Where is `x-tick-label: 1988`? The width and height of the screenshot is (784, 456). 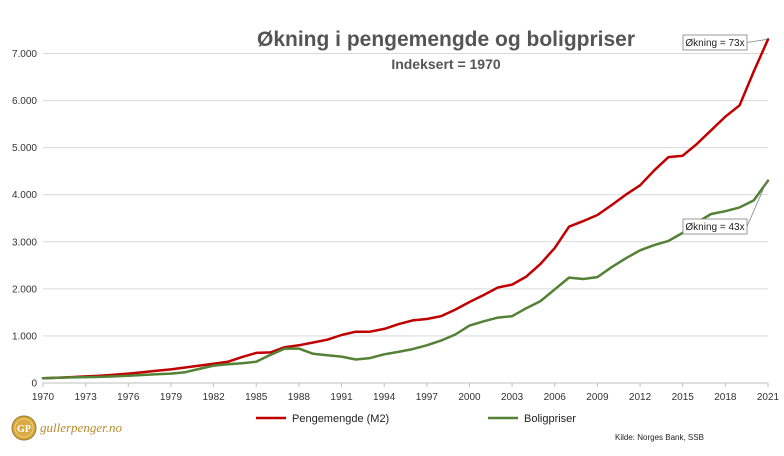 x-tick-label: 1988 is located at coordinates (299, 397).